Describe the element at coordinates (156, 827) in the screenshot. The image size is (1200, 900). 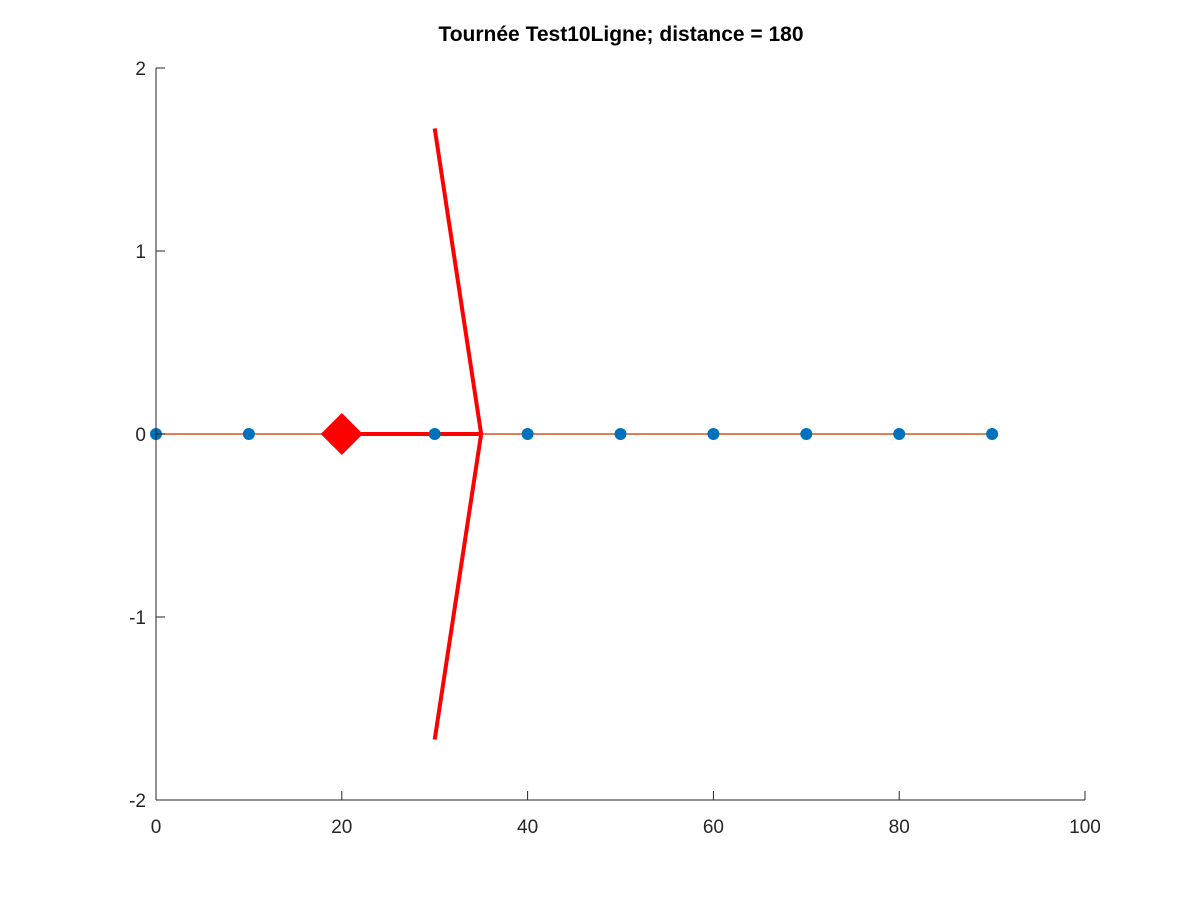
I see `x-tick-label: 0` at that location.